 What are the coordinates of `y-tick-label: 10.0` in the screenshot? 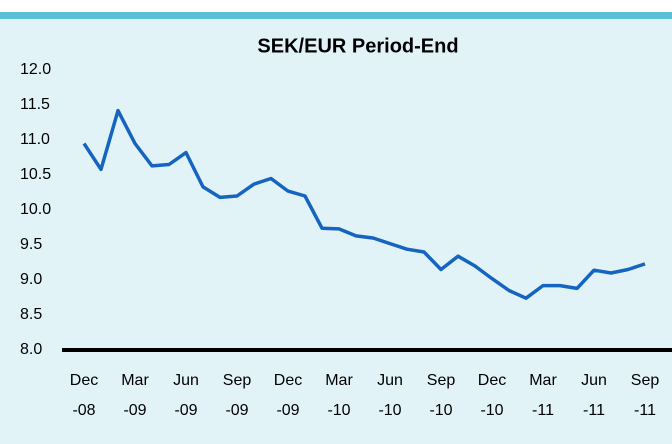 It's located at (35, 209).